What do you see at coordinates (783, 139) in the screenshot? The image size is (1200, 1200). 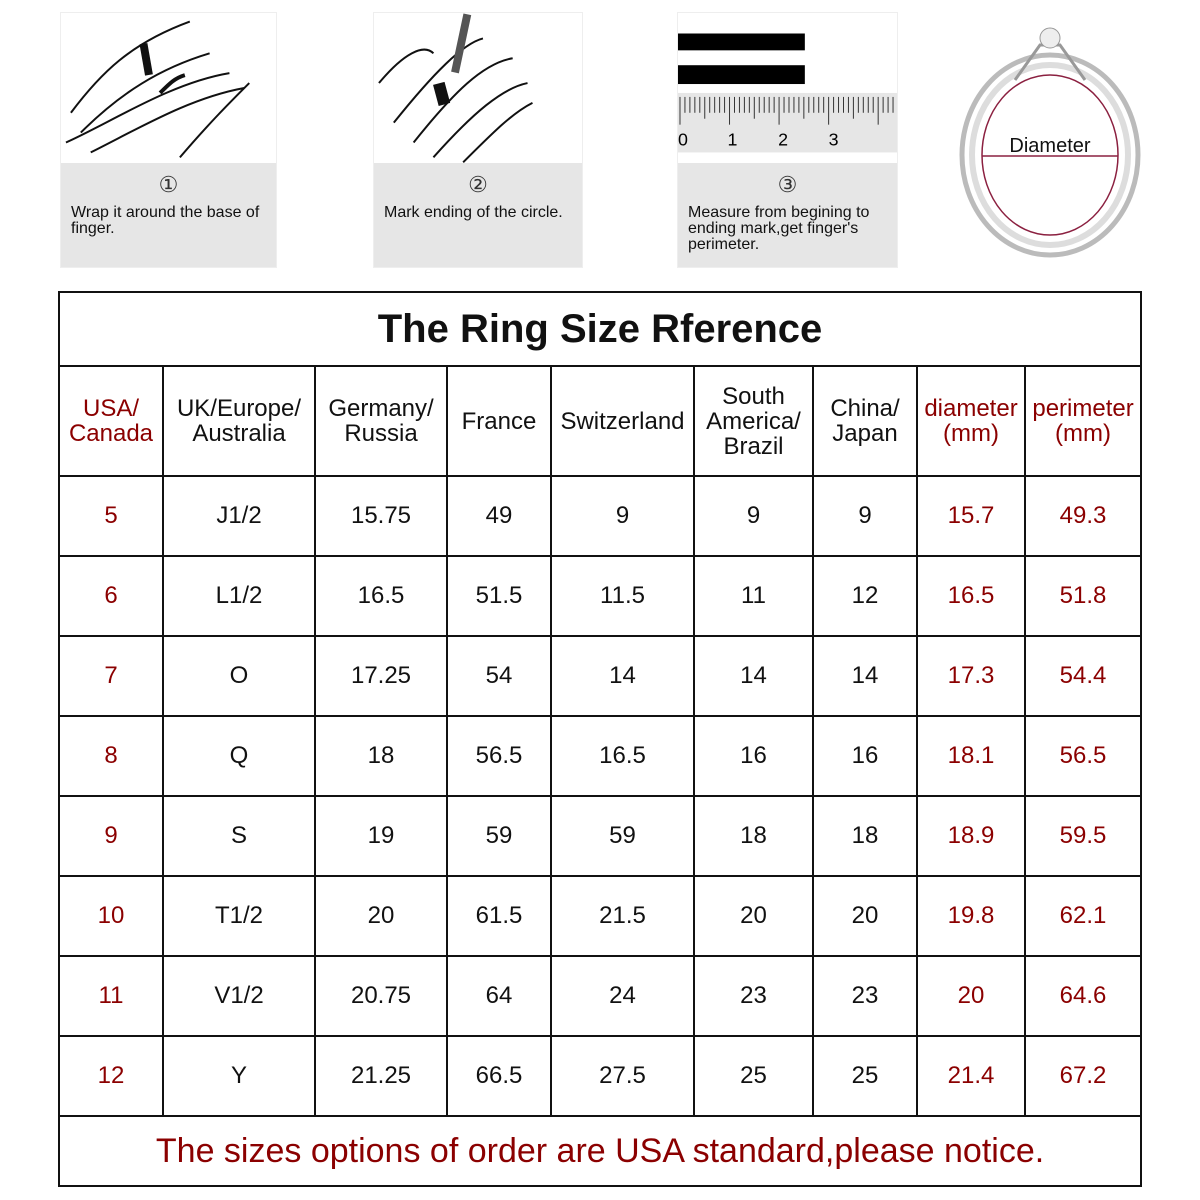 I see `ruler-label: 2` at bounding box center [783, 139].